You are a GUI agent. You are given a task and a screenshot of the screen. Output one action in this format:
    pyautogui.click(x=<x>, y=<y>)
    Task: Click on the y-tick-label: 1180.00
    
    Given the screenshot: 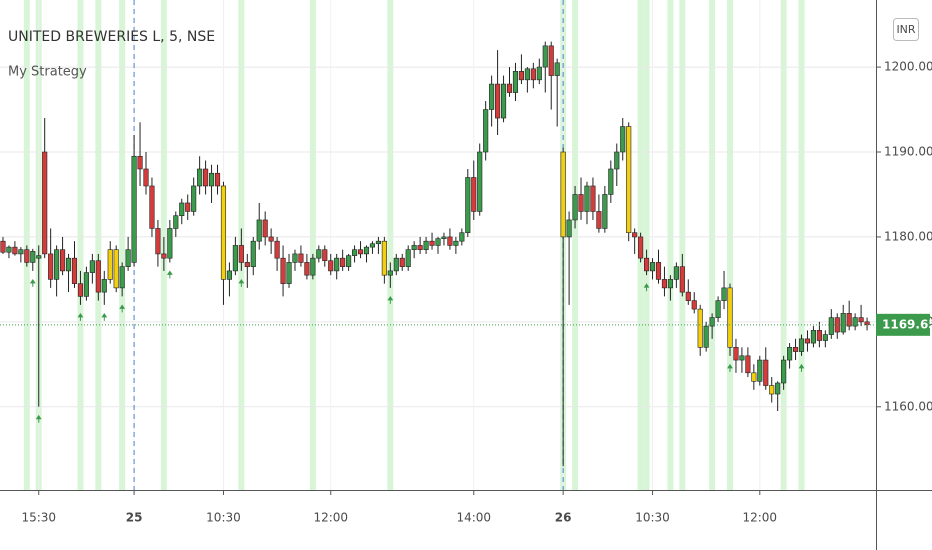 What is the action you would take?
    pyautogui.click(x=908, y=236)
    